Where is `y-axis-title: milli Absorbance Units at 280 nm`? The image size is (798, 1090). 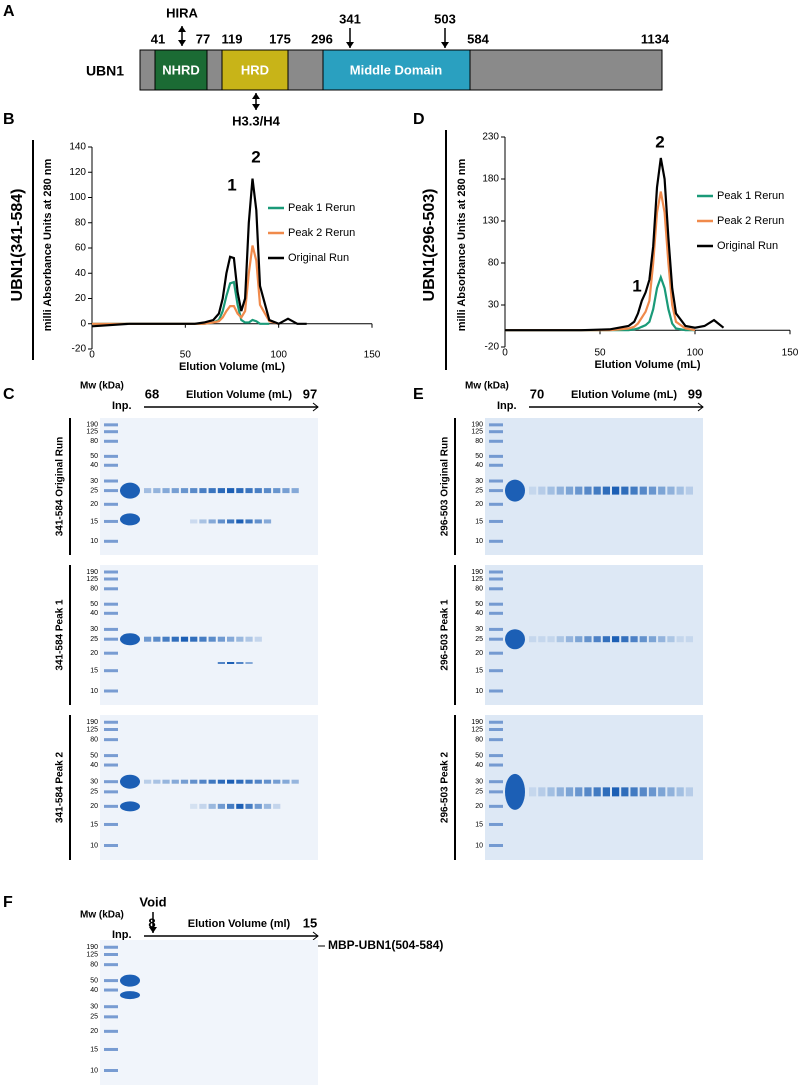
y-axis-title: milli Absorbance Units at 280 nm is located at coordinates (462, 244).